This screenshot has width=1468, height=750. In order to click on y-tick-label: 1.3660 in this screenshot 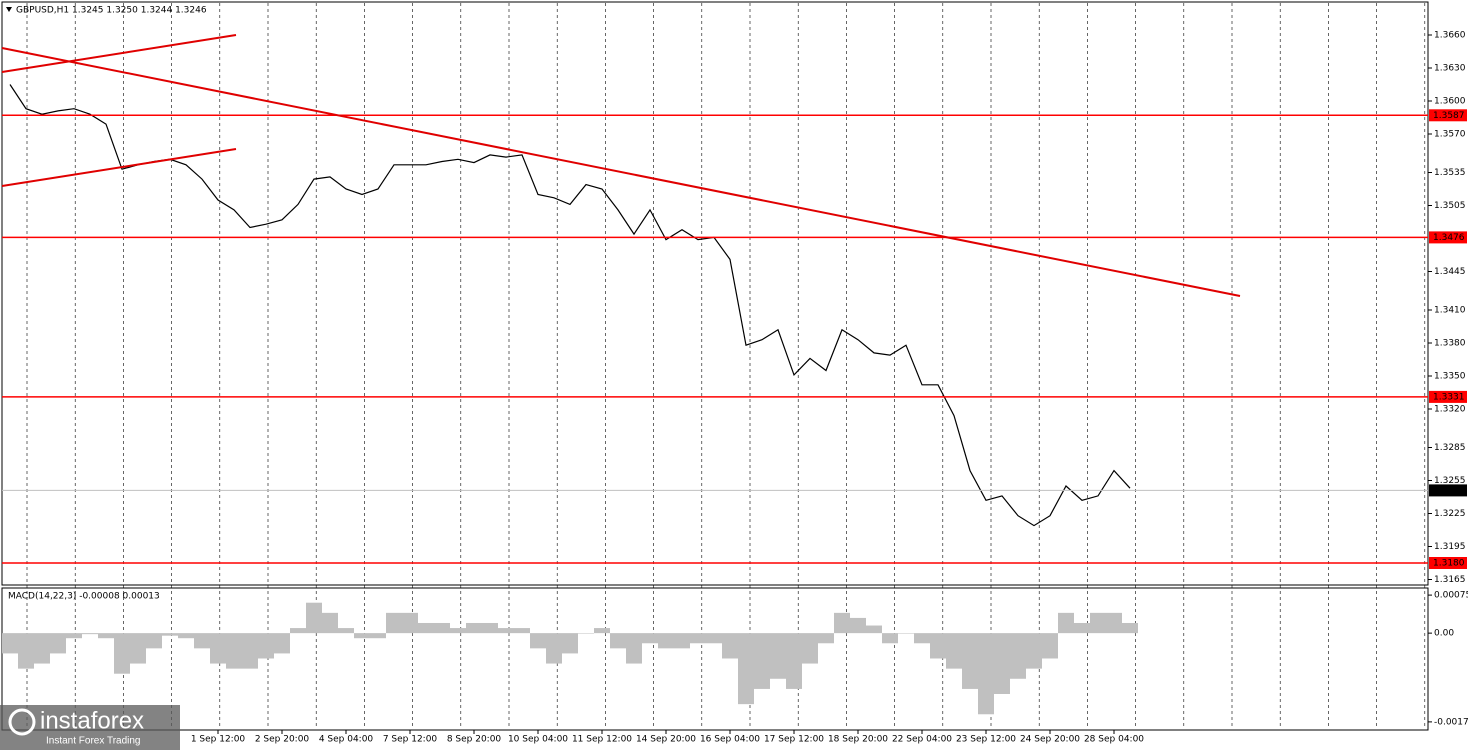, I will do `click(1450, 36)`.